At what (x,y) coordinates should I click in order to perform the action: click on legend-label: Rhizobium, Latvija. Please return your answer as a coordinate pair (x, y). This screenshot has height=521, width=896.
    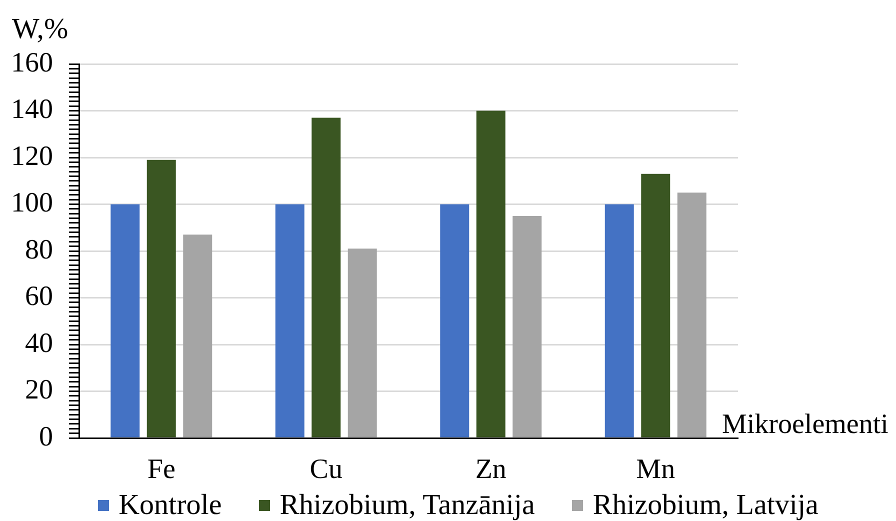
    Looking at the image, I should click on (705, 505).